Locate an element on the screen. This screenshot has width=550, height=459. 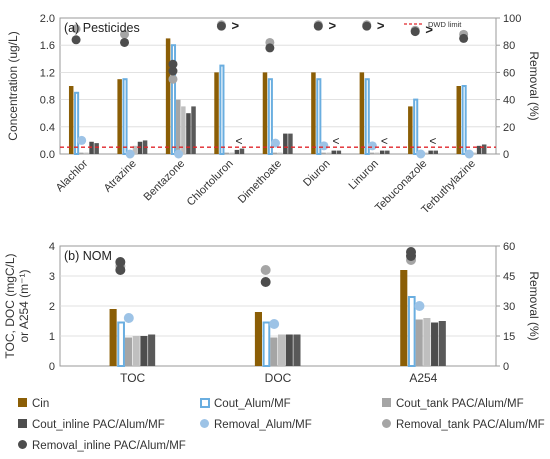
category-label: Atrazine is located at coordinates (120, 176).